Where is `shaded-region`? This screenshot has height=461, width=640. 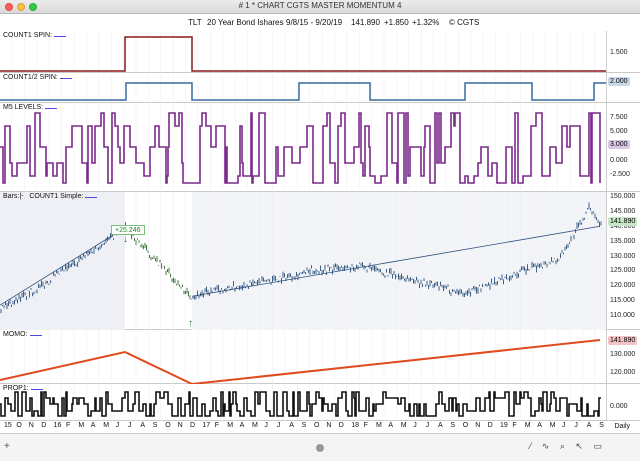
shaded-region is located at coordinates (62, 261).